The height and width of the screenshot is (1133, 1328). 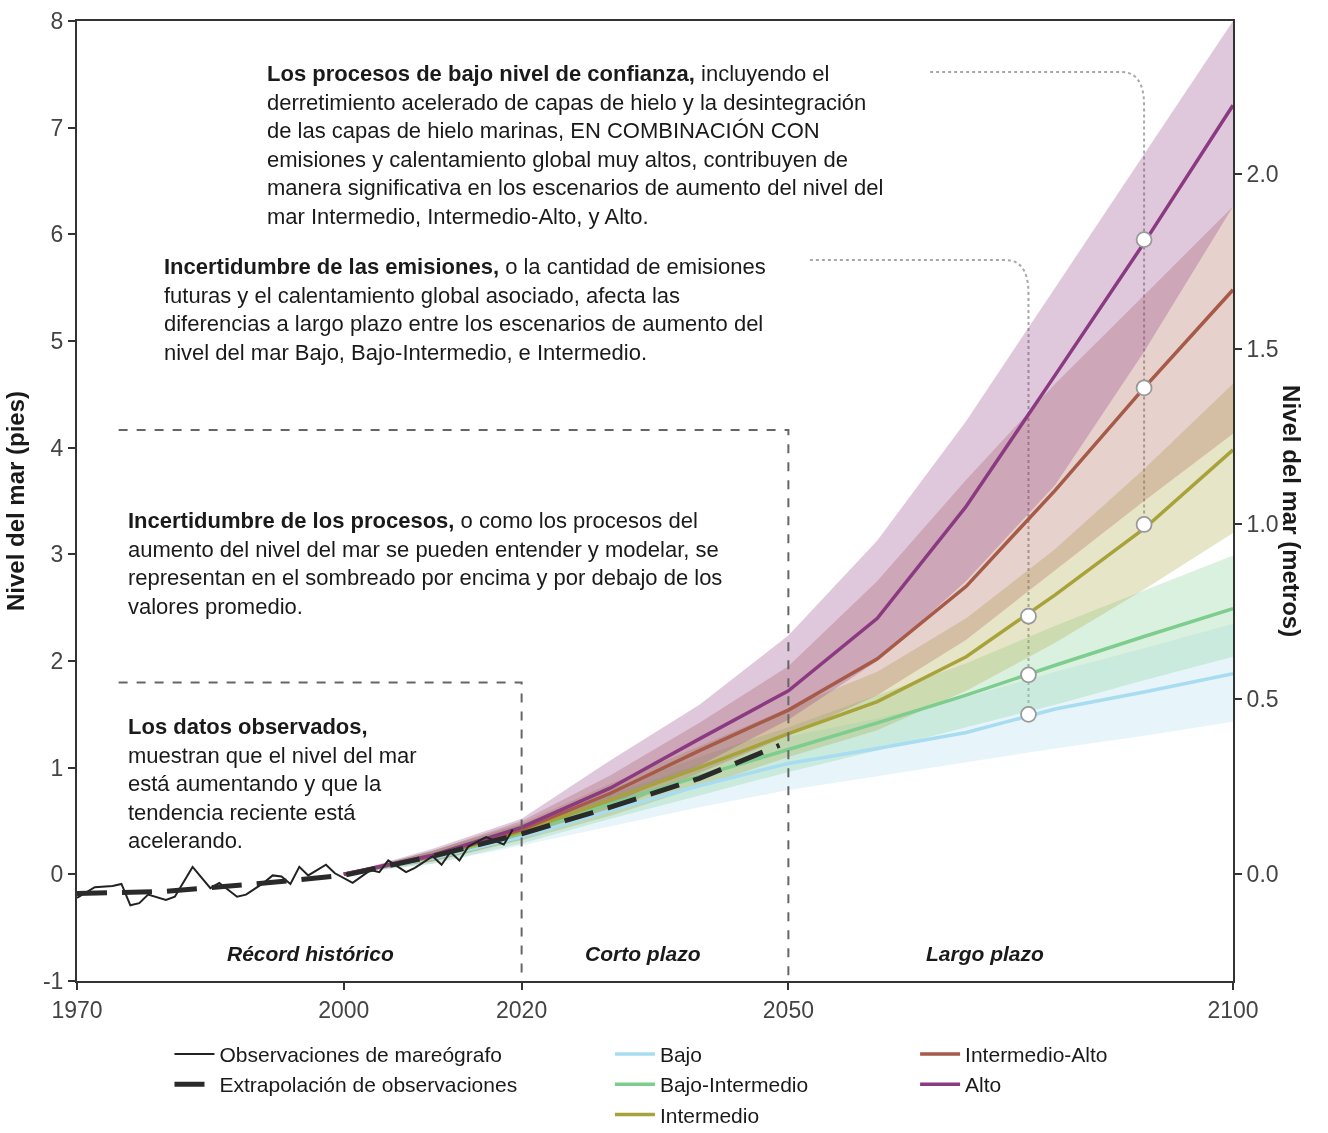 What do you see at coordinates (788, 1009) in the screenshot?
I see `x-tick-label: 2050` at bounding box center [788, 1009].